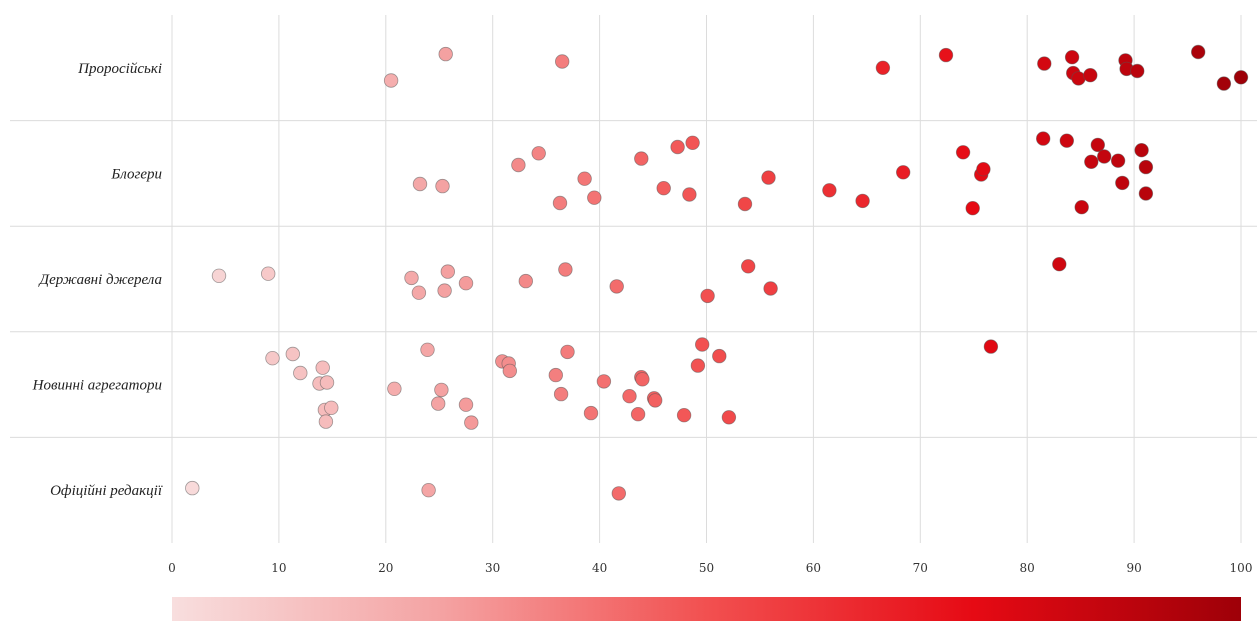  Describe the element at coordinates (599, 568) in the screenshot. I see `x-tick-label: 40` at that location.